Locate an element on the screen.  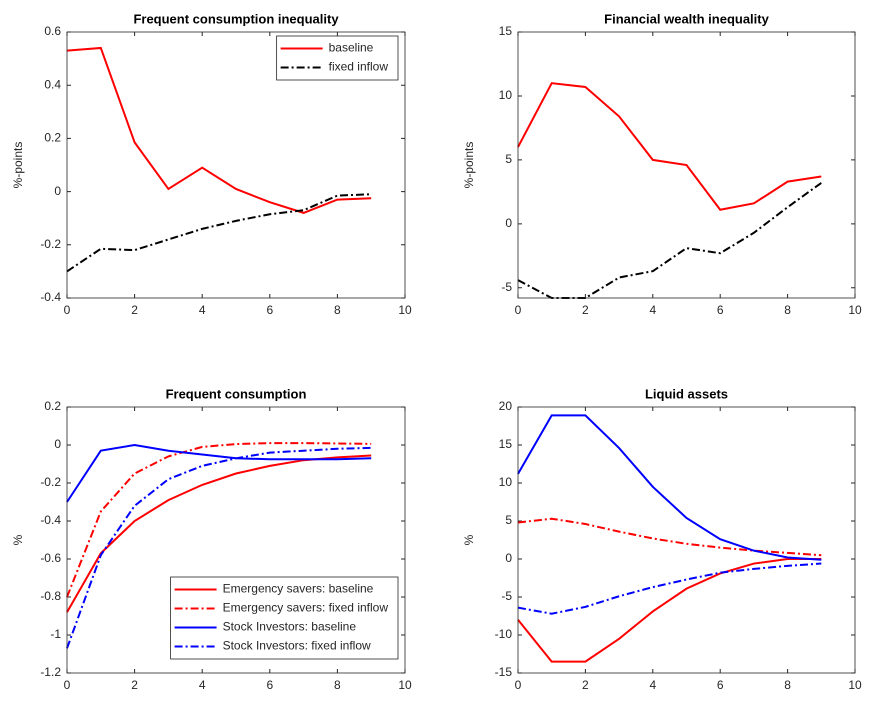
y-tick-label: -0.8 is located at coordinates (50, 596).